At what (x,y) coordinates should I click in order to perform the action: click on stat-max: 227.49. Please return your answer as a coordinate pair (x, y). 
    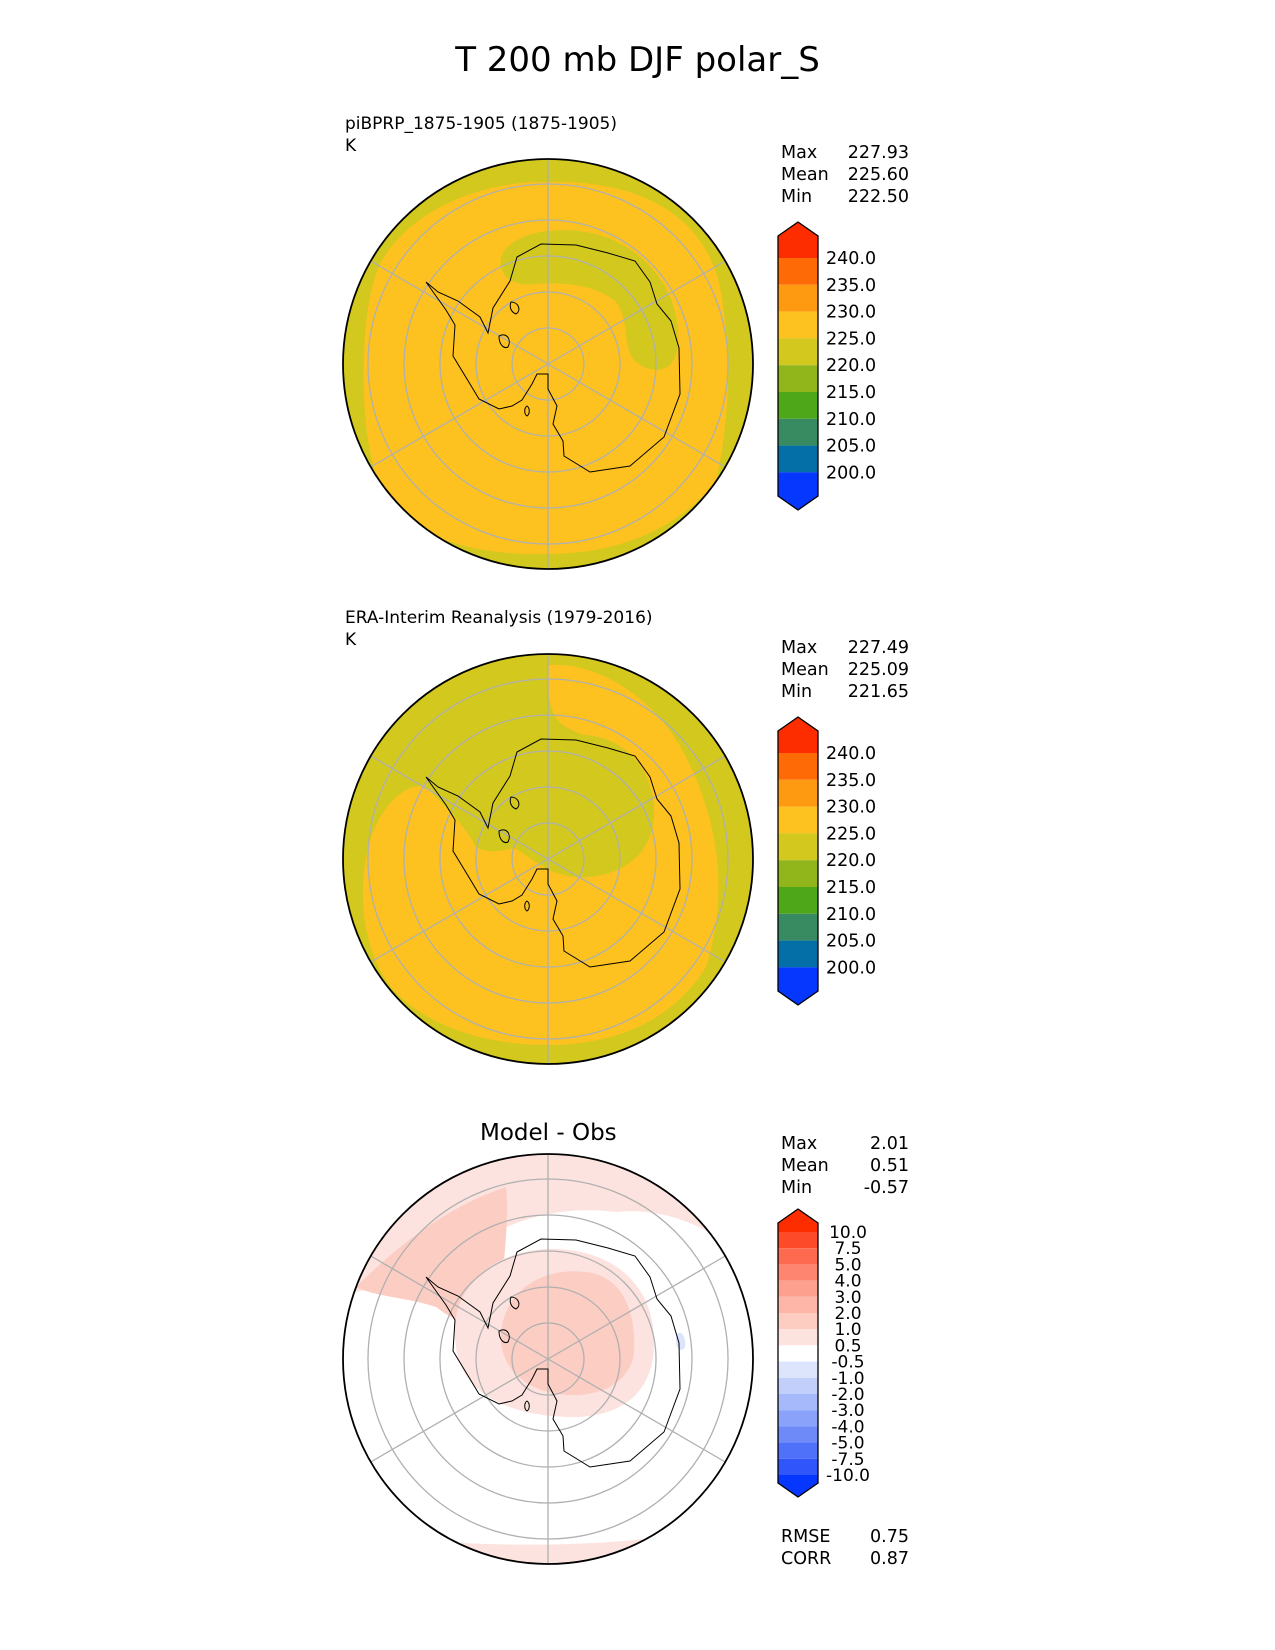
    Looking at the image, I should click on (878, 648).